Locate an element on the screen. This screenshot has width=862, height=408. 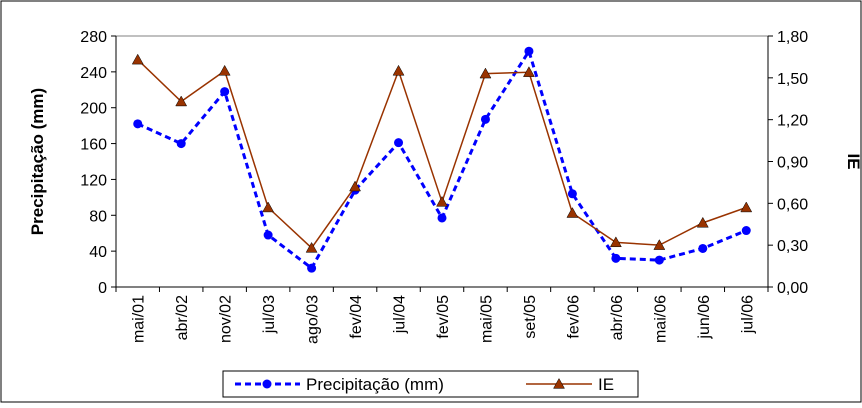
x-tick-label: abr/06 is located at coordinates (617, 317).